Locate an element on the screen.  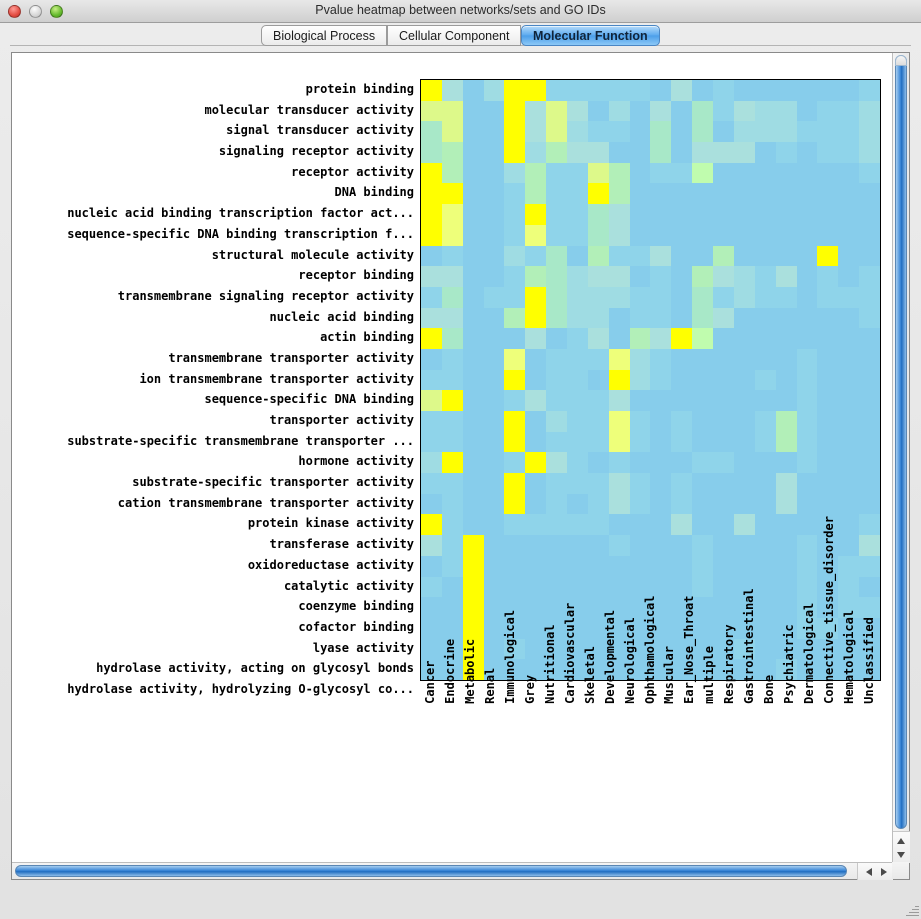
vertical-scrollbar is located at coordinates (901, 458).